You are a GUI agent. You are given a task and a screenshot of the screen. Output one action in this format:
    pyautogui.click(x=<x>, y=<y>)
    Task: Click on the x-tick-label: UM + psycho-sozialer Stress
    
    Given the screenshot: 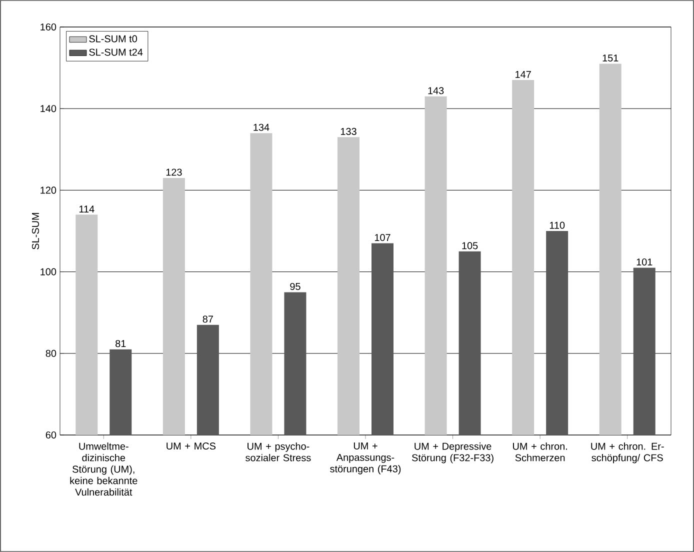 What is the action you would take?
    pyautogui.click(x=278, y=452)
    